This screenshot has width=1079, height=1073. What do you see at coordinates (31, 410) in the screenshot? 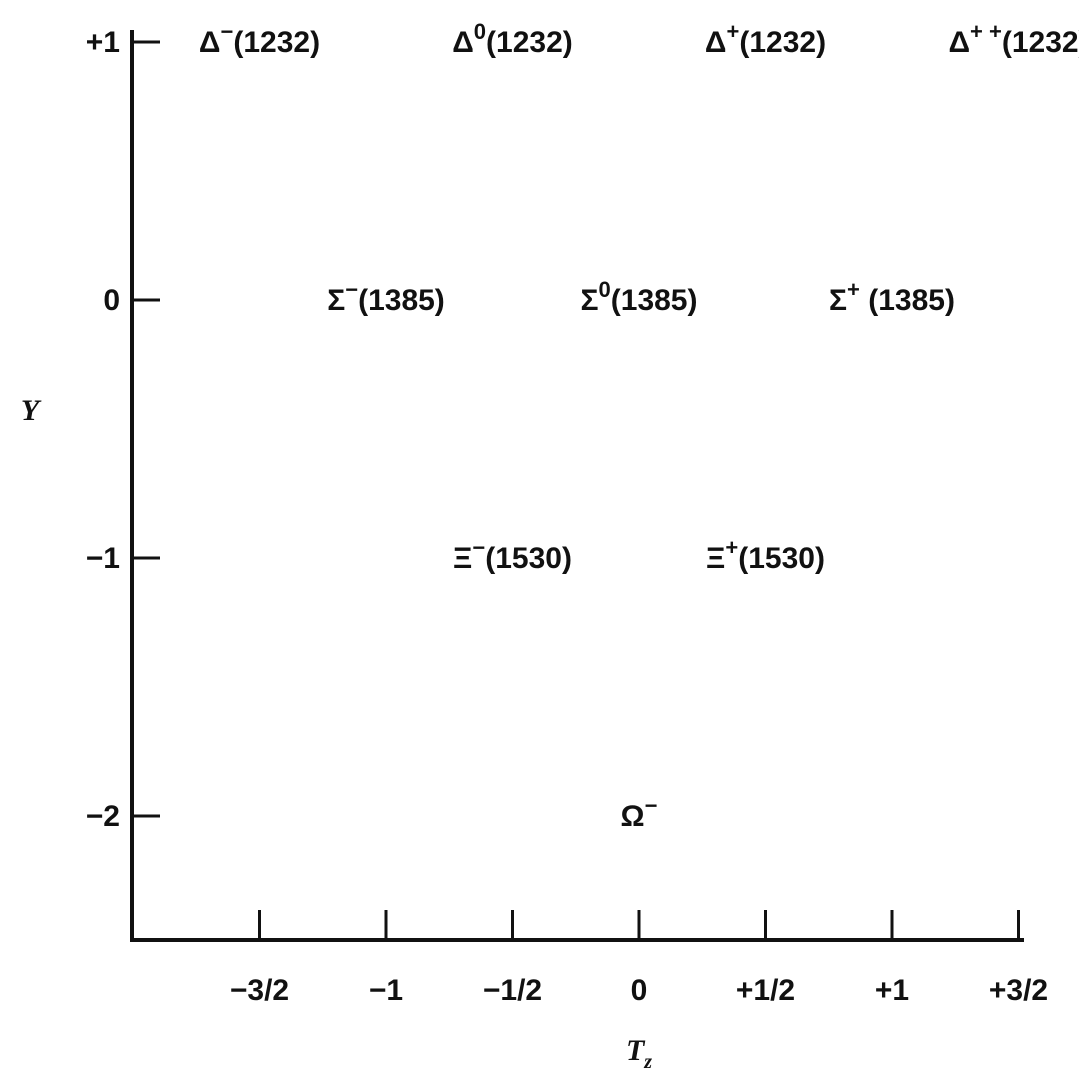
I see `y-axis-title: Y` at bounding box center [31, 410].